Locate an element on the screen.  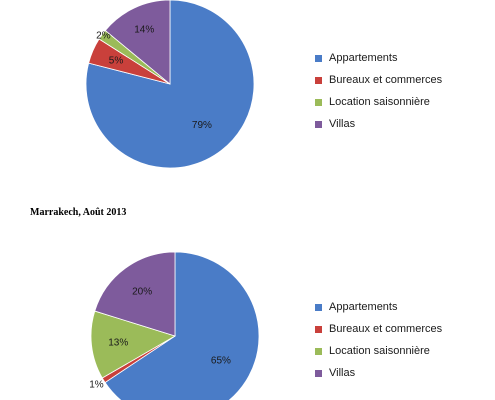
pie-2-label-4: 20% is located at coordinates (142, 291).